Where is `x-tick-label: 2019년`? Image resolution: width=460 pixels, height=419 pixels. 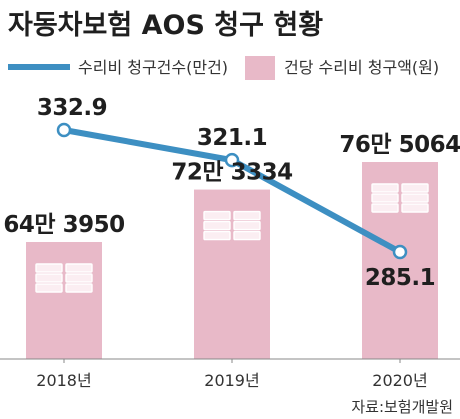 x-tick-label: 2019년 is located at coordinates (231, 380).